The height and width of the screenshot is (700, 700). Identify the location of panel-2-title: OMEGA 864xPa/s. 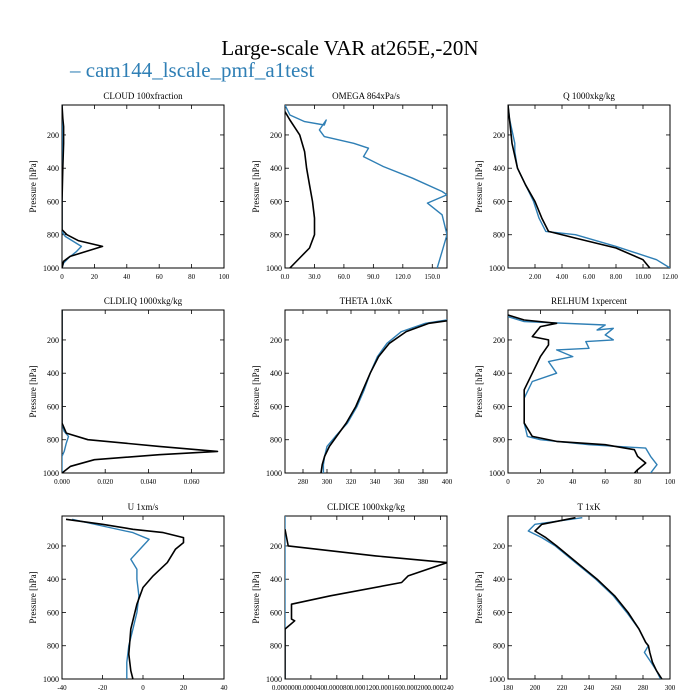
(366, 96).